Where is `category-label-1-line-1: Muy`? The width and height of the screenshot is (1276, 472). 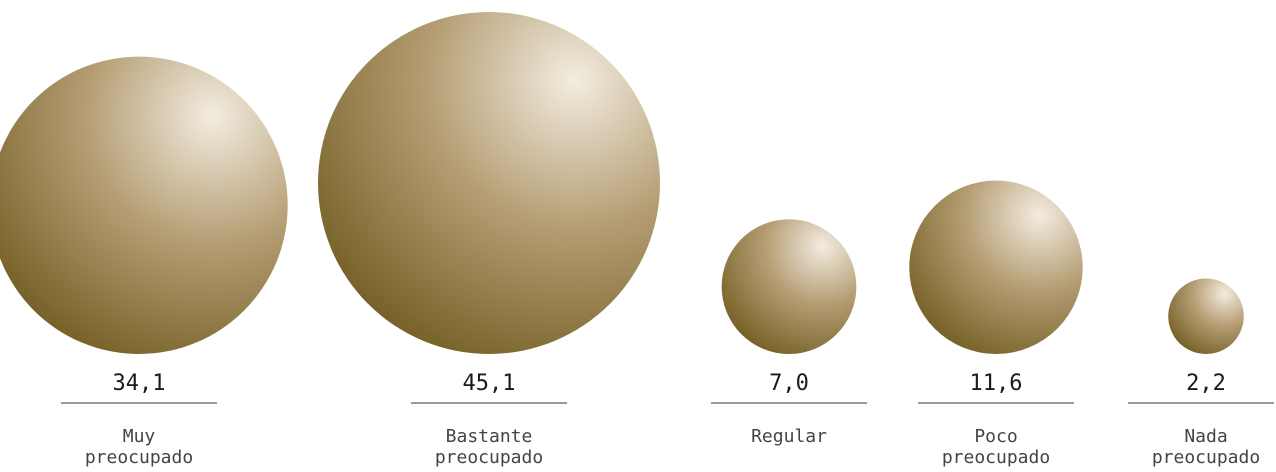 category-label-1-line-1: Muy is located at coordinates (139, 436).